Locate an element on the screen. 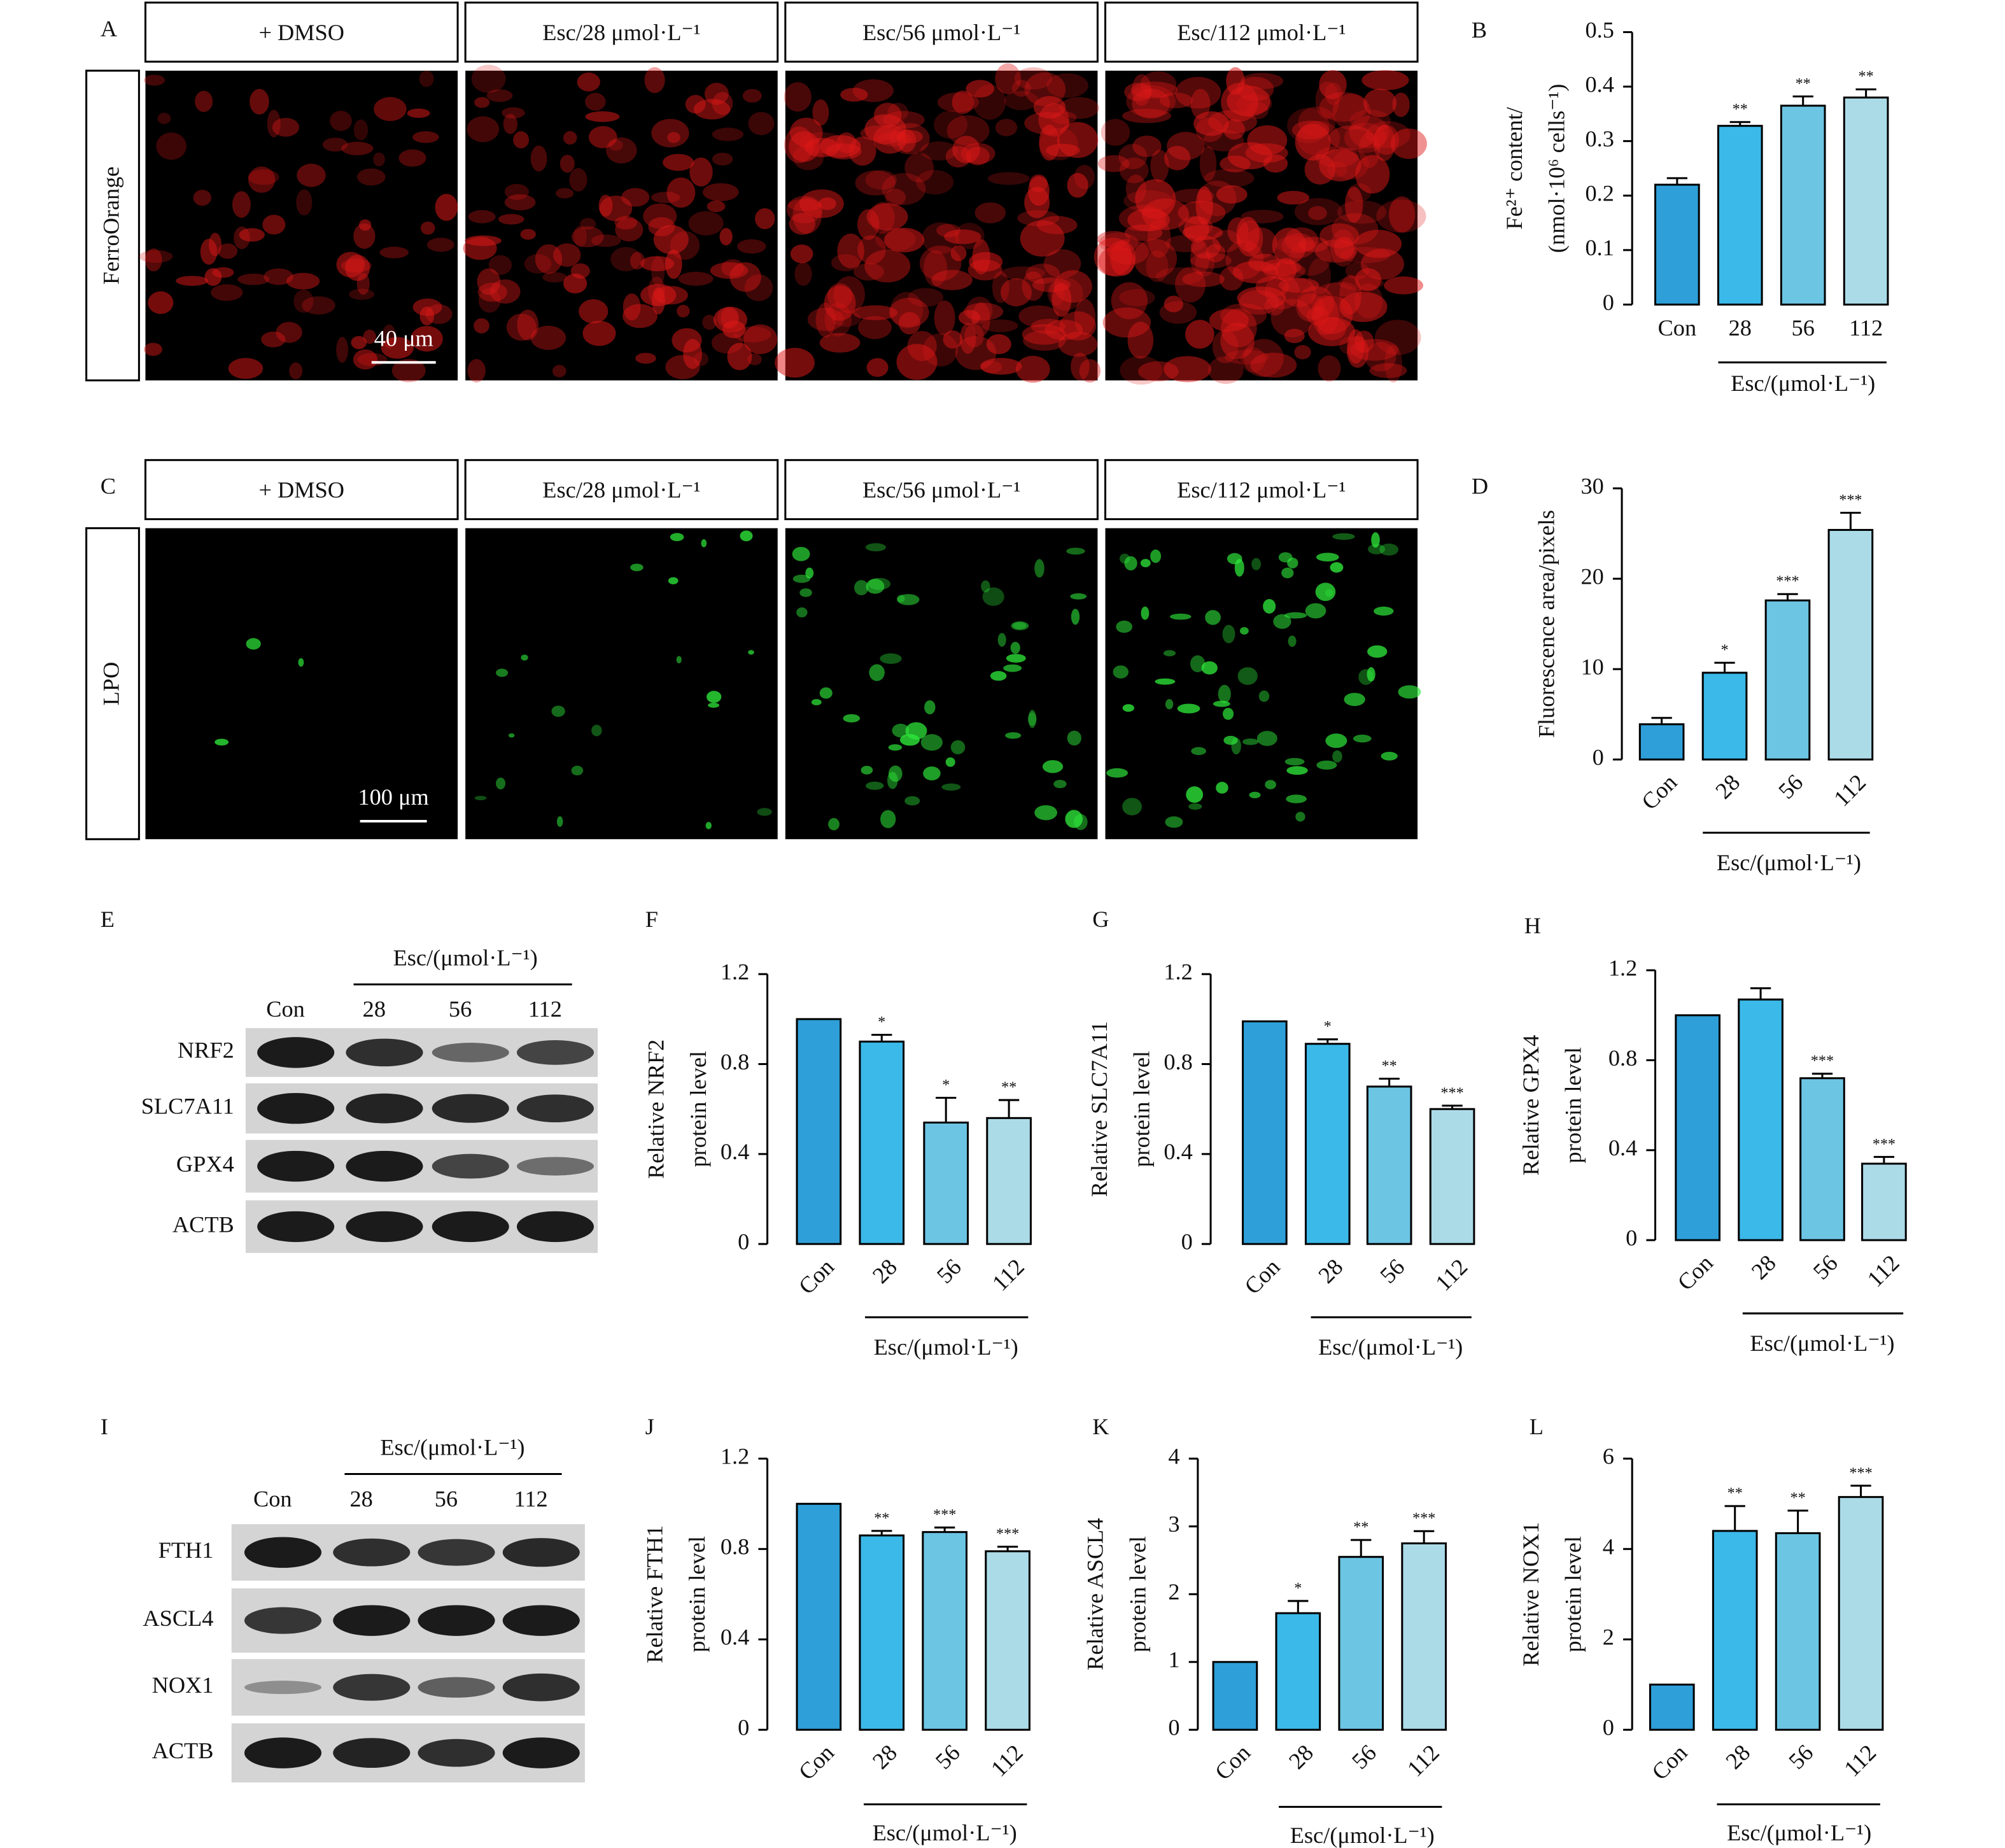  y-tick-label: 0 is located at coordinates (1173, 1727).